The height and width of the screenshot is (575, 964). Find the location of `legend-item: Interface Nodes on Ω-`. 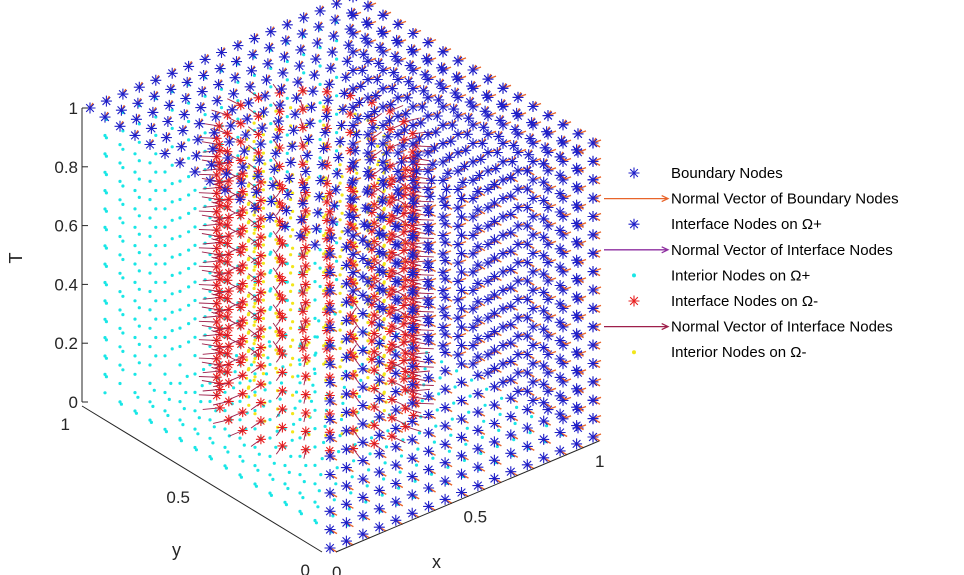

legend-item: Interface Nodes on Ω- is located at coordinates (723, 301).